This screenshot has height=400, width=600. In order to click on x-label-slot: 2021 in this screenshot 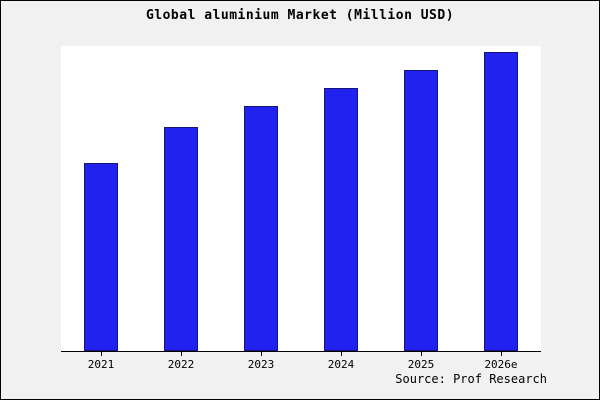, I will do `click(101, 361)`.